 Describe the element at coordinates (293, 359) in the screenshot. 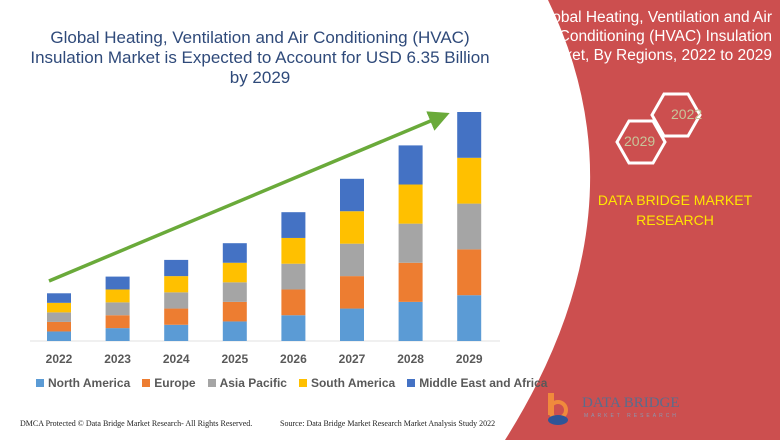

I see `x-tick-label: 2026` at that location.